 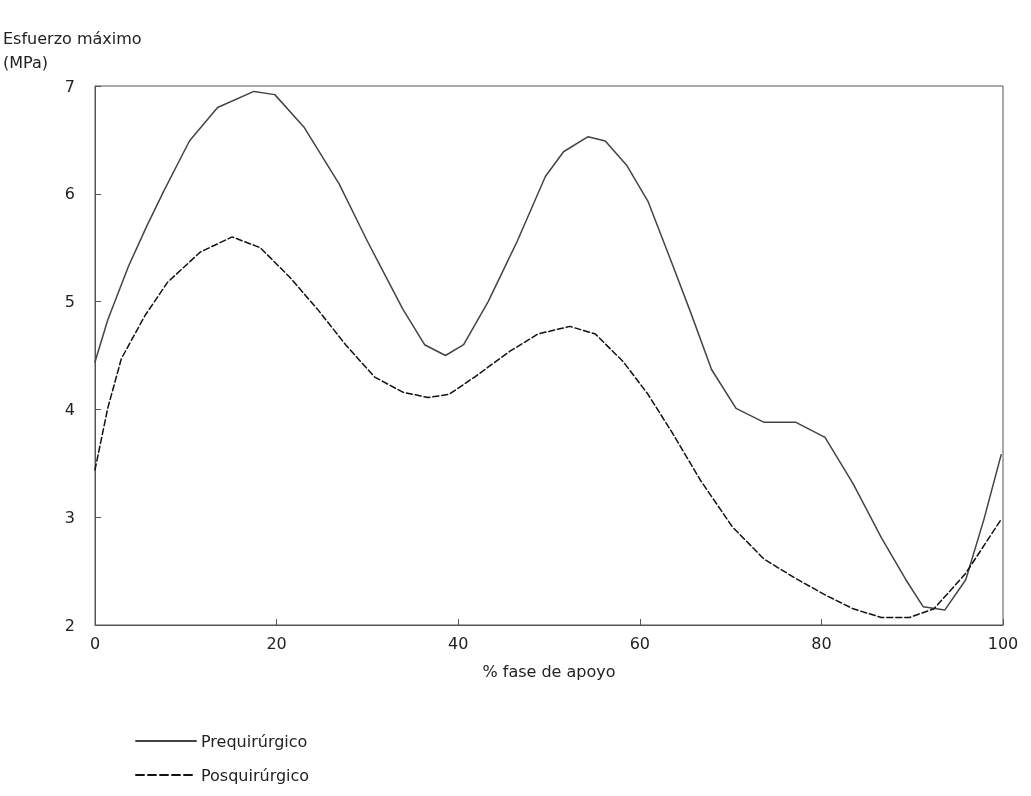 What do you see at coordinates (69, 409) in the screenshot?
I see `y-tick-label: 4` at bounding box center [69, 409].